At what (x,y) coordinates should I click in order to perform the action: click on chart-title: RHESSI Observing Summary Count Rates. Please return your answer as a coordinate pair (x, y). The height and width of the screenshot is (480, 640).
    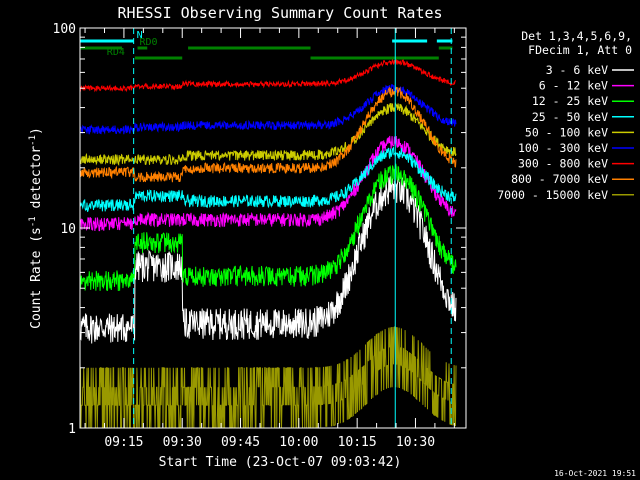
    Looking at the image, I should click on (279, 13).